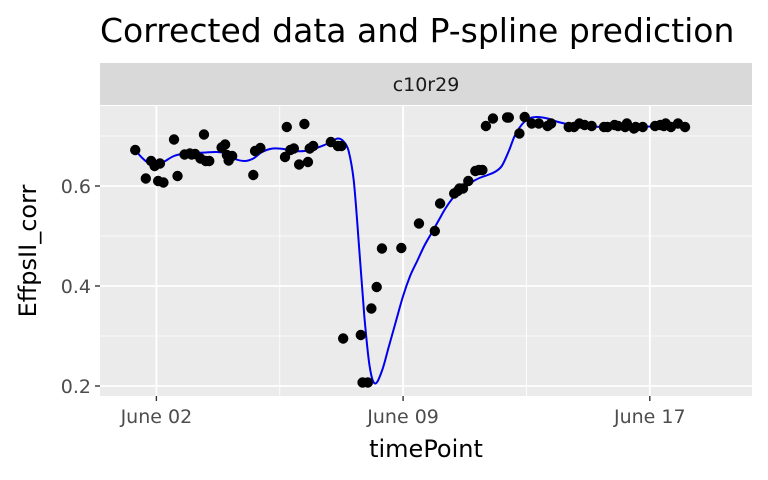  I want to click on y-tick-label: 0.4, so click(76, 287).